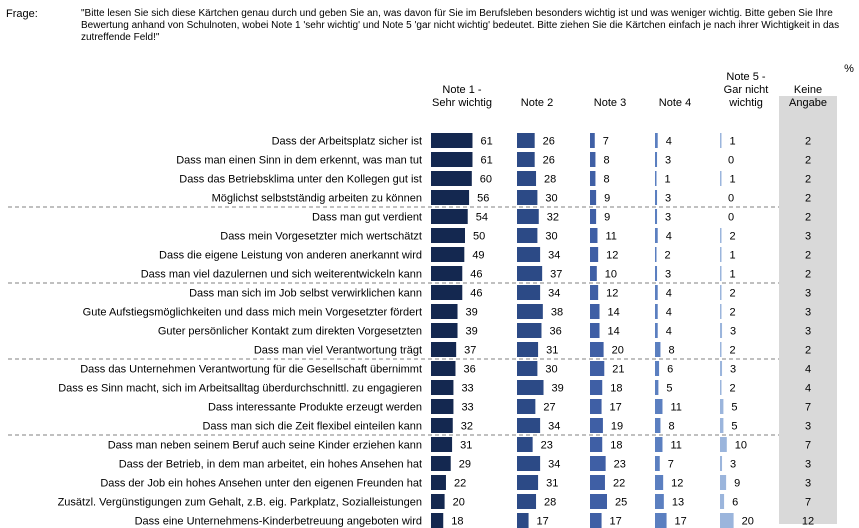 This screenshot has height=528, width=859. What do you see at coordinates (606, 180) in the screenshot?
I see `value-label-note3-row-3: 8` at bounding box center [606, 180].